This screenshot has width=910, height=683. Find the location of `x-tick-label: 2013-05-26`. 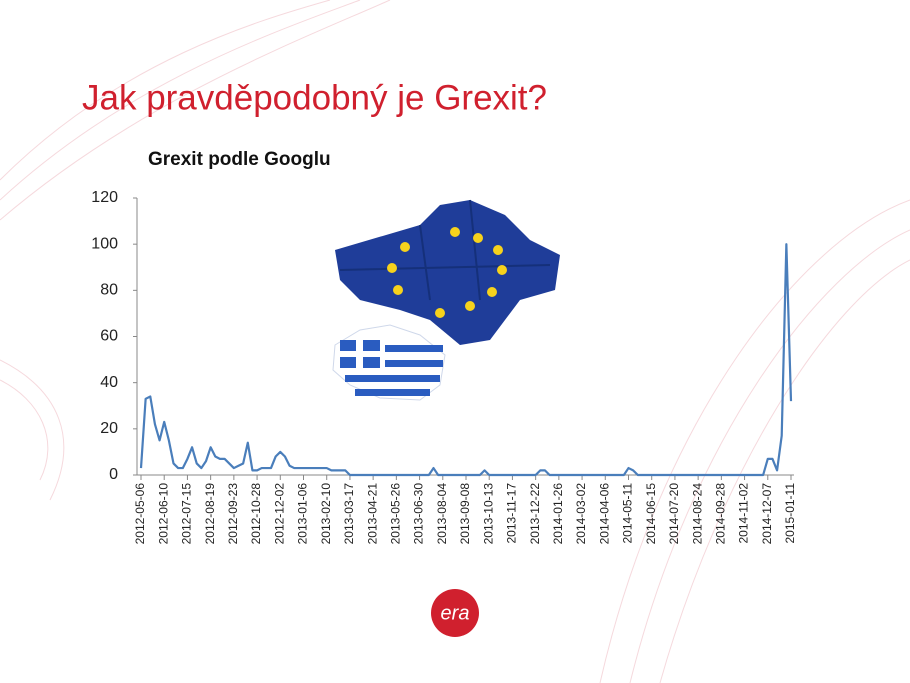

x-tick-label: 2013-05-26 is located at coordinates (396, 514).